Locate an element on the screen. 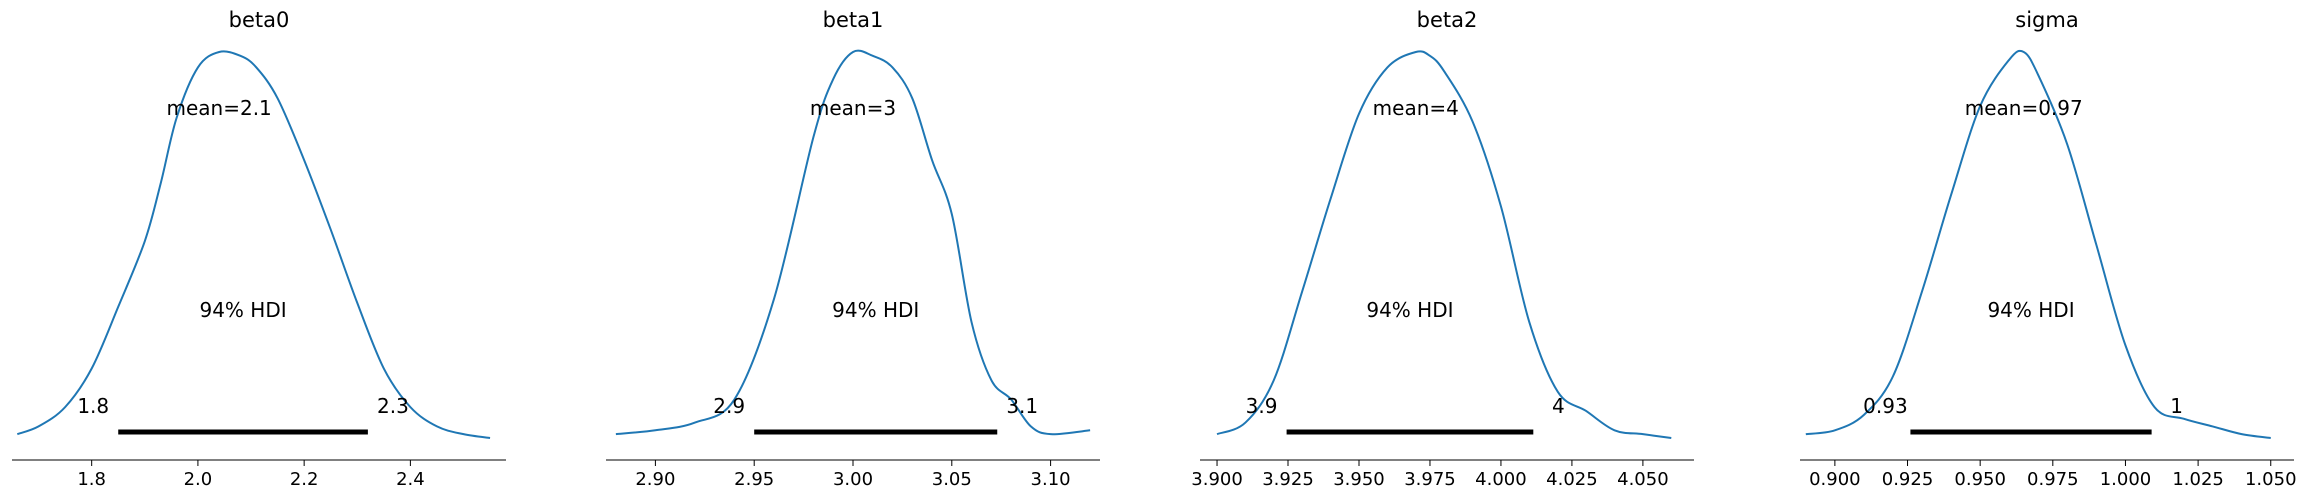 The image size is (2301, 497). x-tick-label: 4.025 is located at coordinates (1572, 479).